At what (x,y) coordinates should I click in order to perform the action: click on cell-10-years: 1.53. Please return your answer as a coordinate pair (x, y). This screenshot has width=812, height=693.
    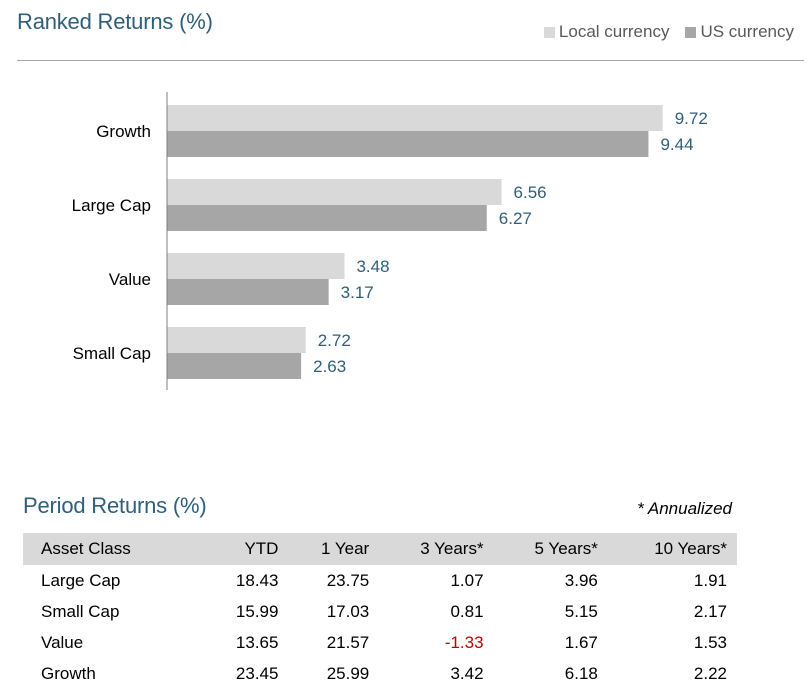
    Looking at the image, I should click on (710, 642).